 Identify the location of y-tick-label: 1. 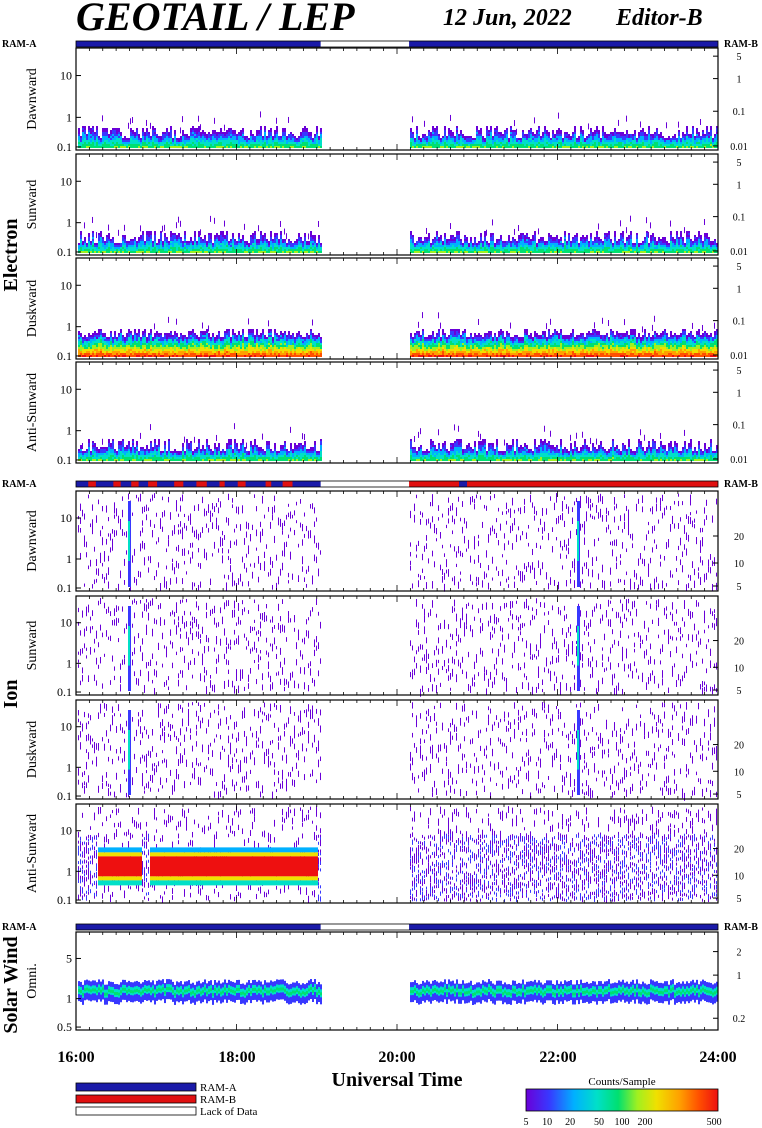
(69, 223).